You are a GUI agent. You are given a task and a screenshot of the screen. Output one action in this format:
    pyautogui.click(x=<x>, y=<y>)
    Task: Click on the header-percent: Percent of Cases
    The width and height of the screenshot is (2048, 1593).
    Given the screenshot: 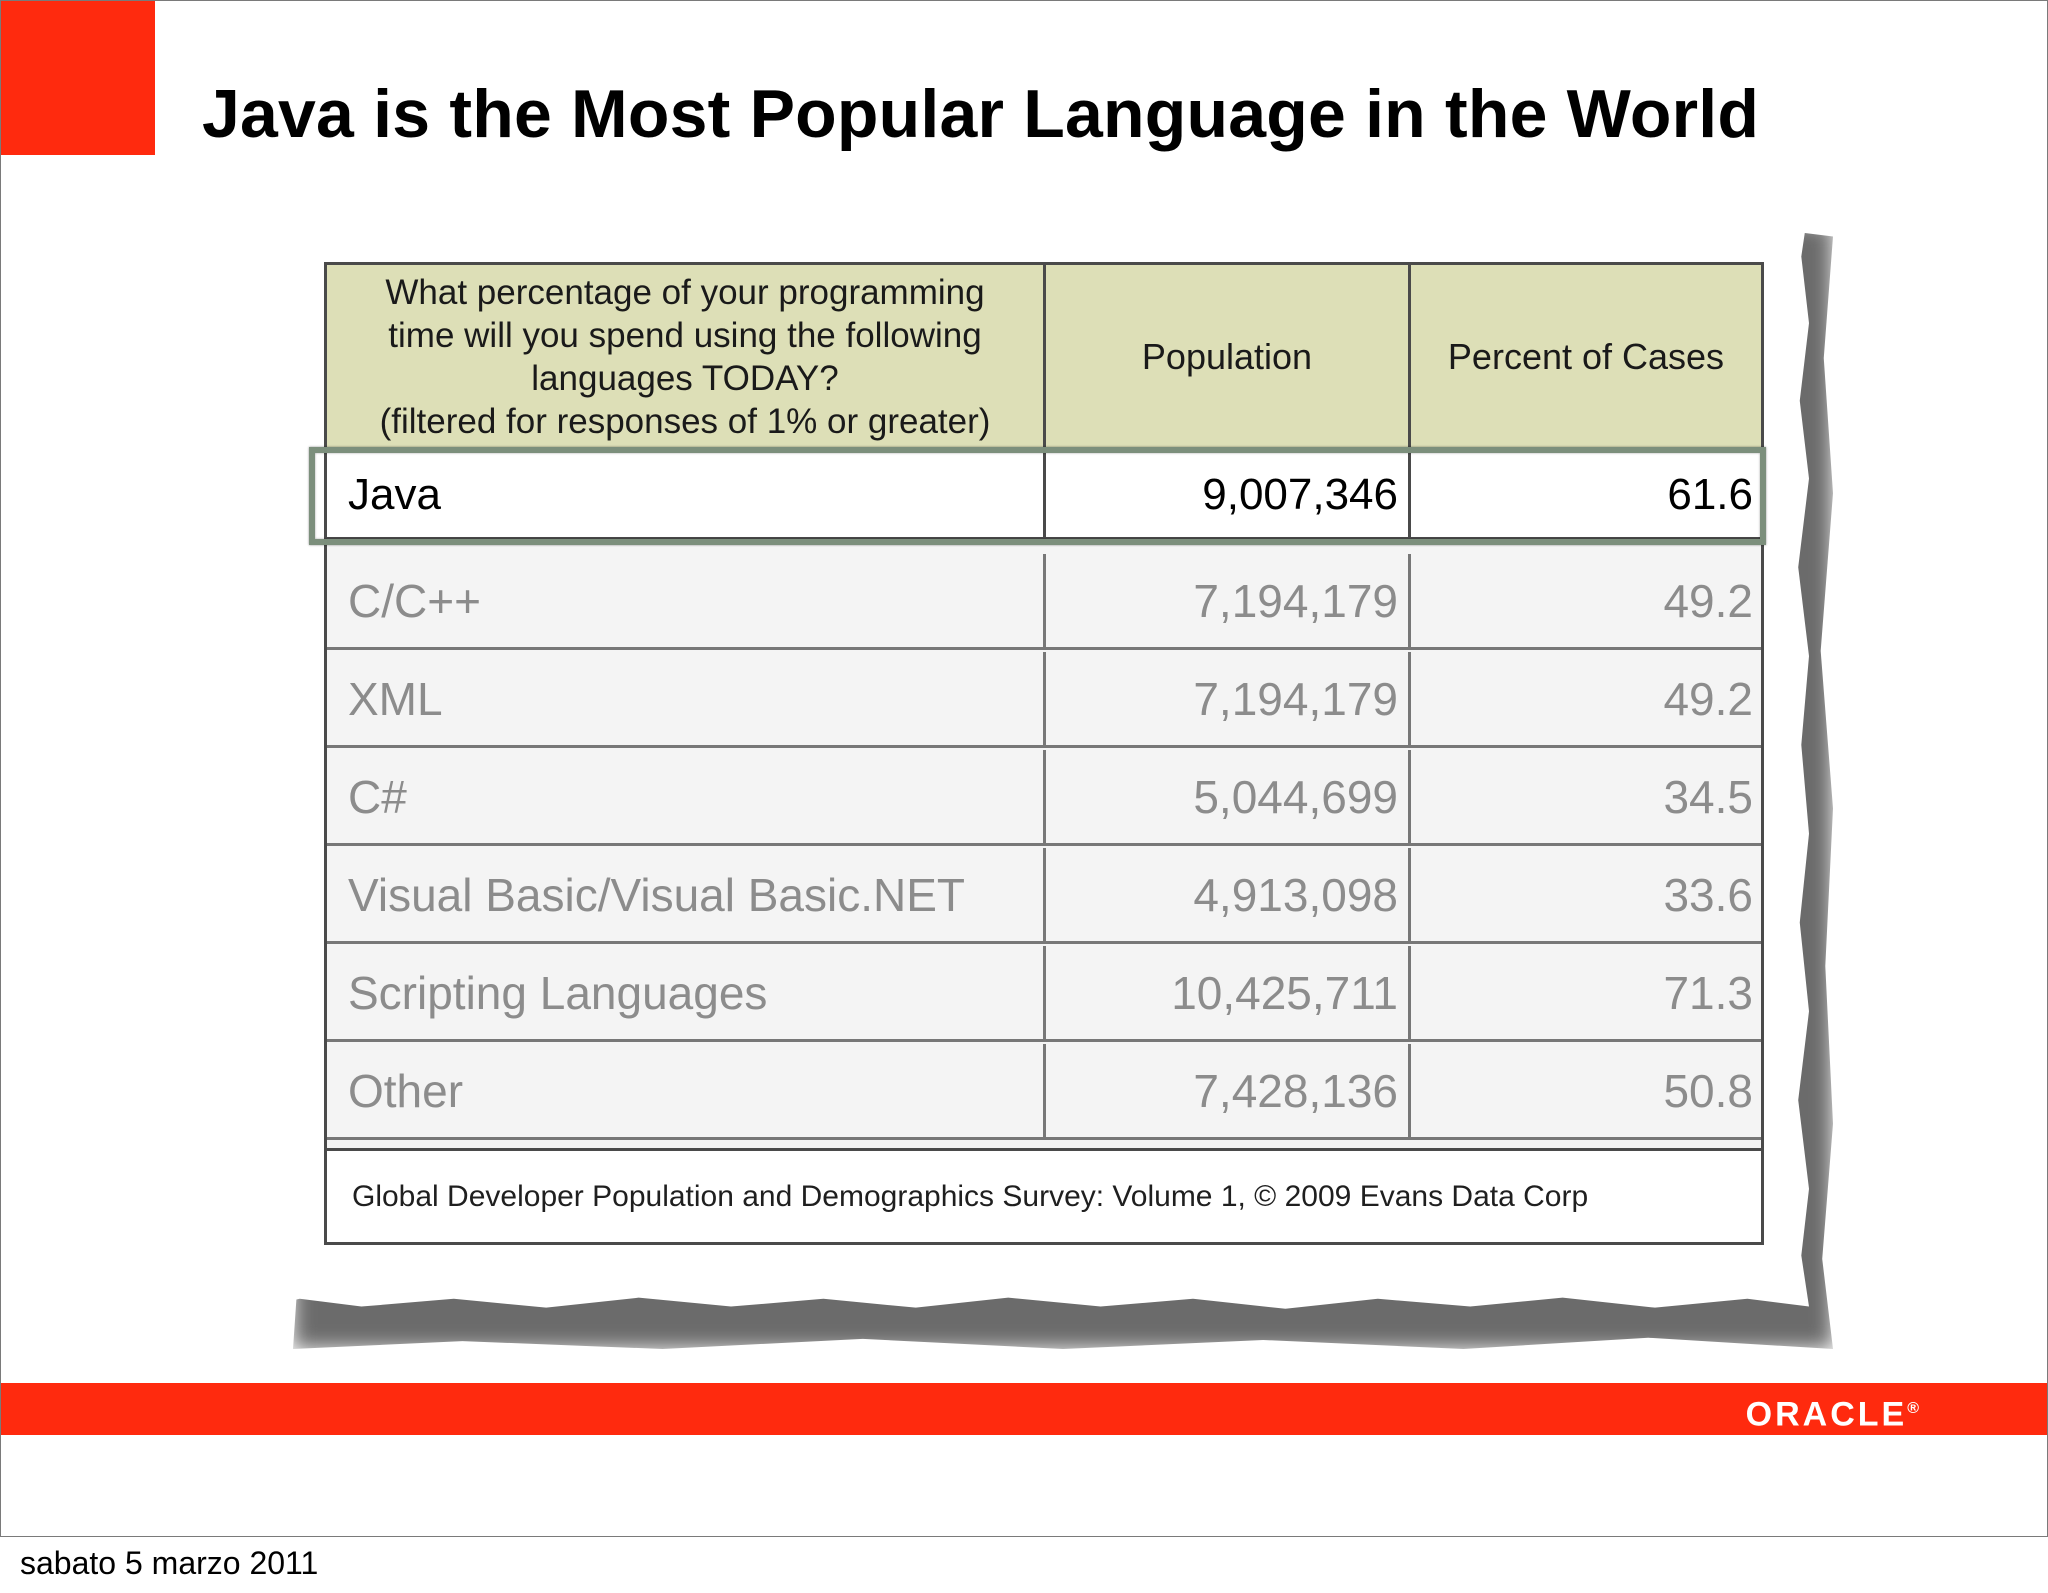 What is the action you would take?
    pyautogui.click(x=1586, y=356)
    